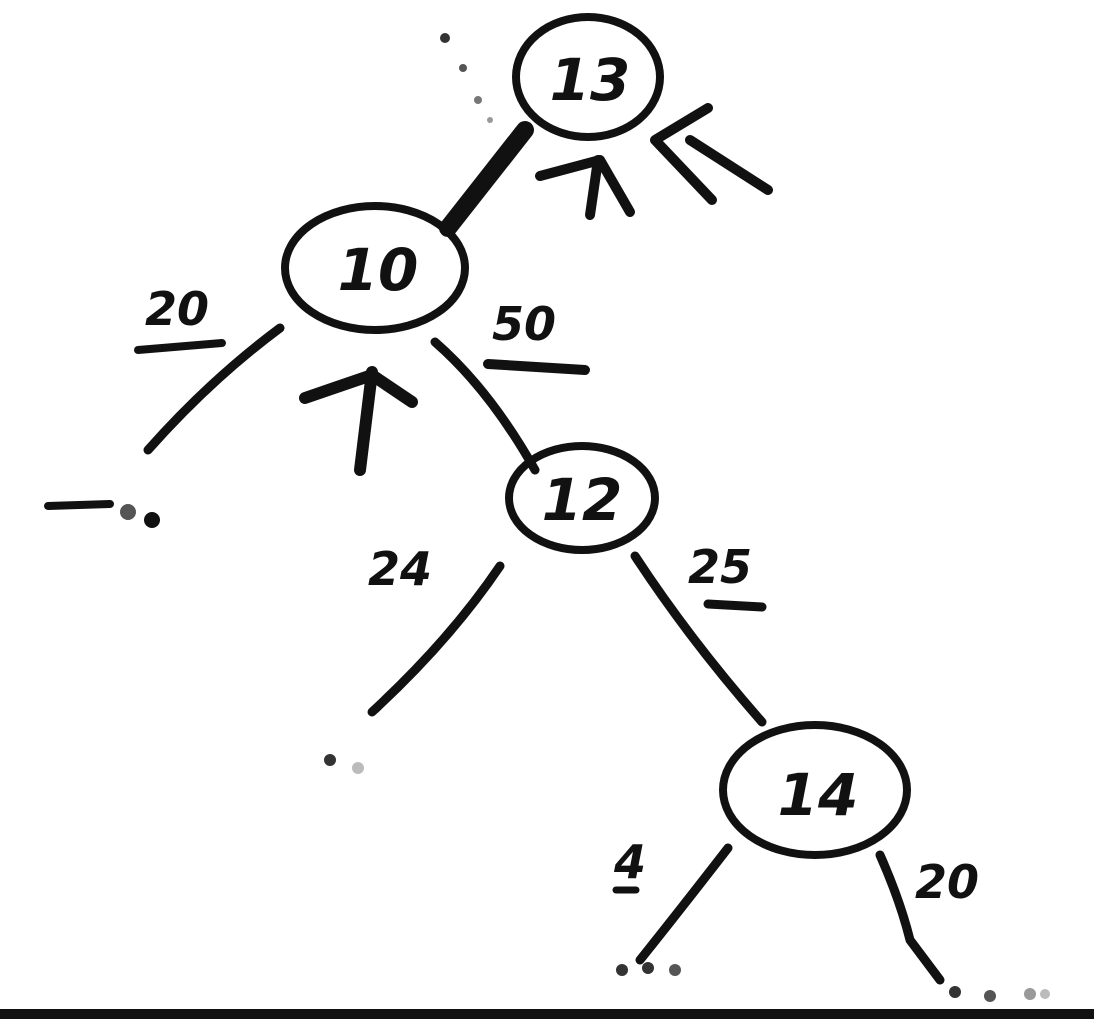 The image size is (1094, 1019). What do you see at coordinates (684, 904) in the screenshot?
I see `edge-14-left` at bounding box center [684, 904].